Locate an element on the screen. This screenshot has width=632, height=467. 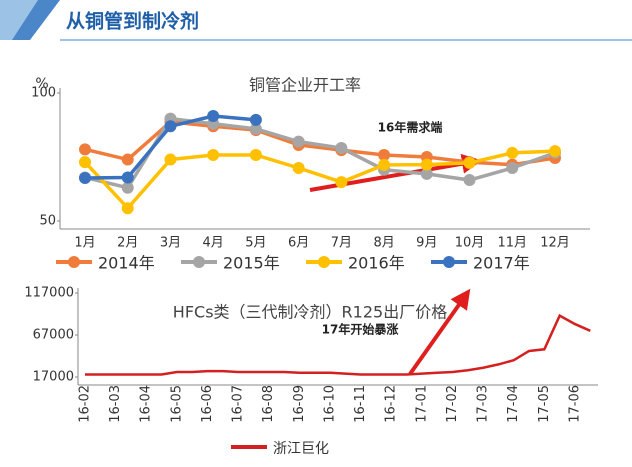
x-tick-label: 3月 is located at coordinates (170, 243).